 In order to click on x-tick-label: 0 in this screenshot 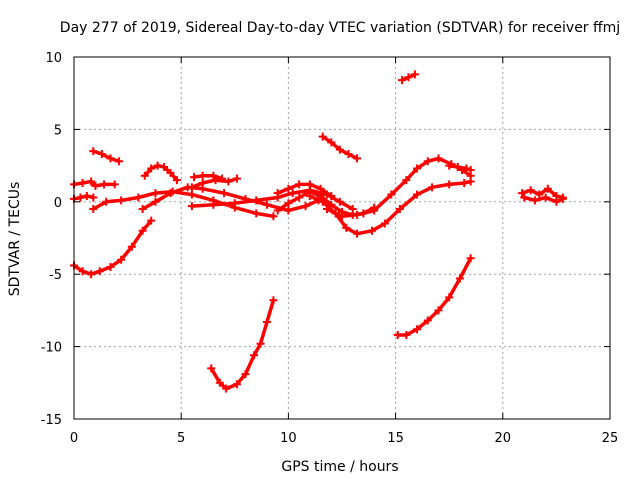, I will do `click(74, 438)`.